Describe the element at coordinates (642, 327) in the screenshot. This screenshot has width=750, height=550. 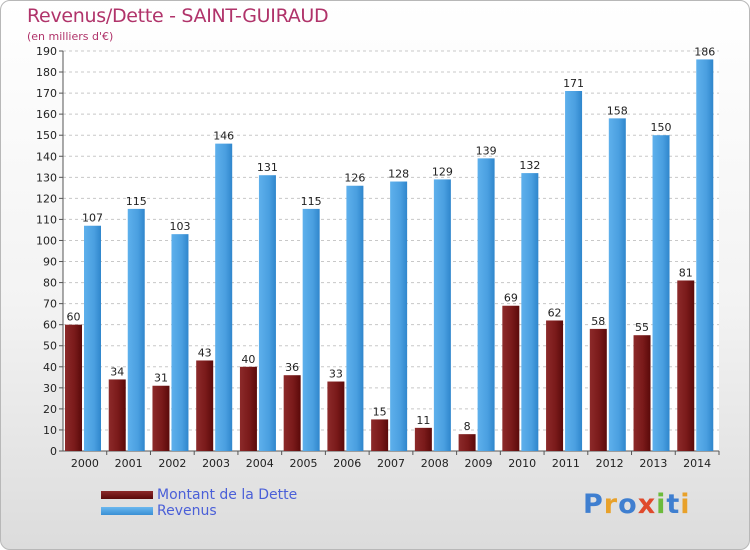
I see `value-label-debt-2013: 55` at that location.